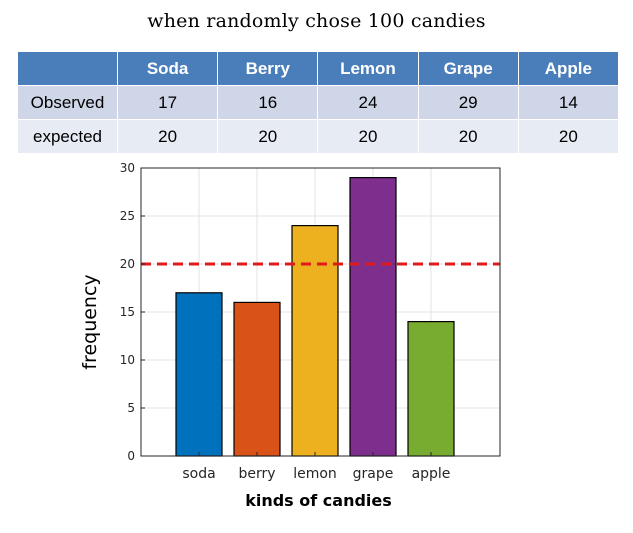  Describe the element at coordinates (368, 68) in the screenshot. I see `table-header-lemon: Lemon` at that location.